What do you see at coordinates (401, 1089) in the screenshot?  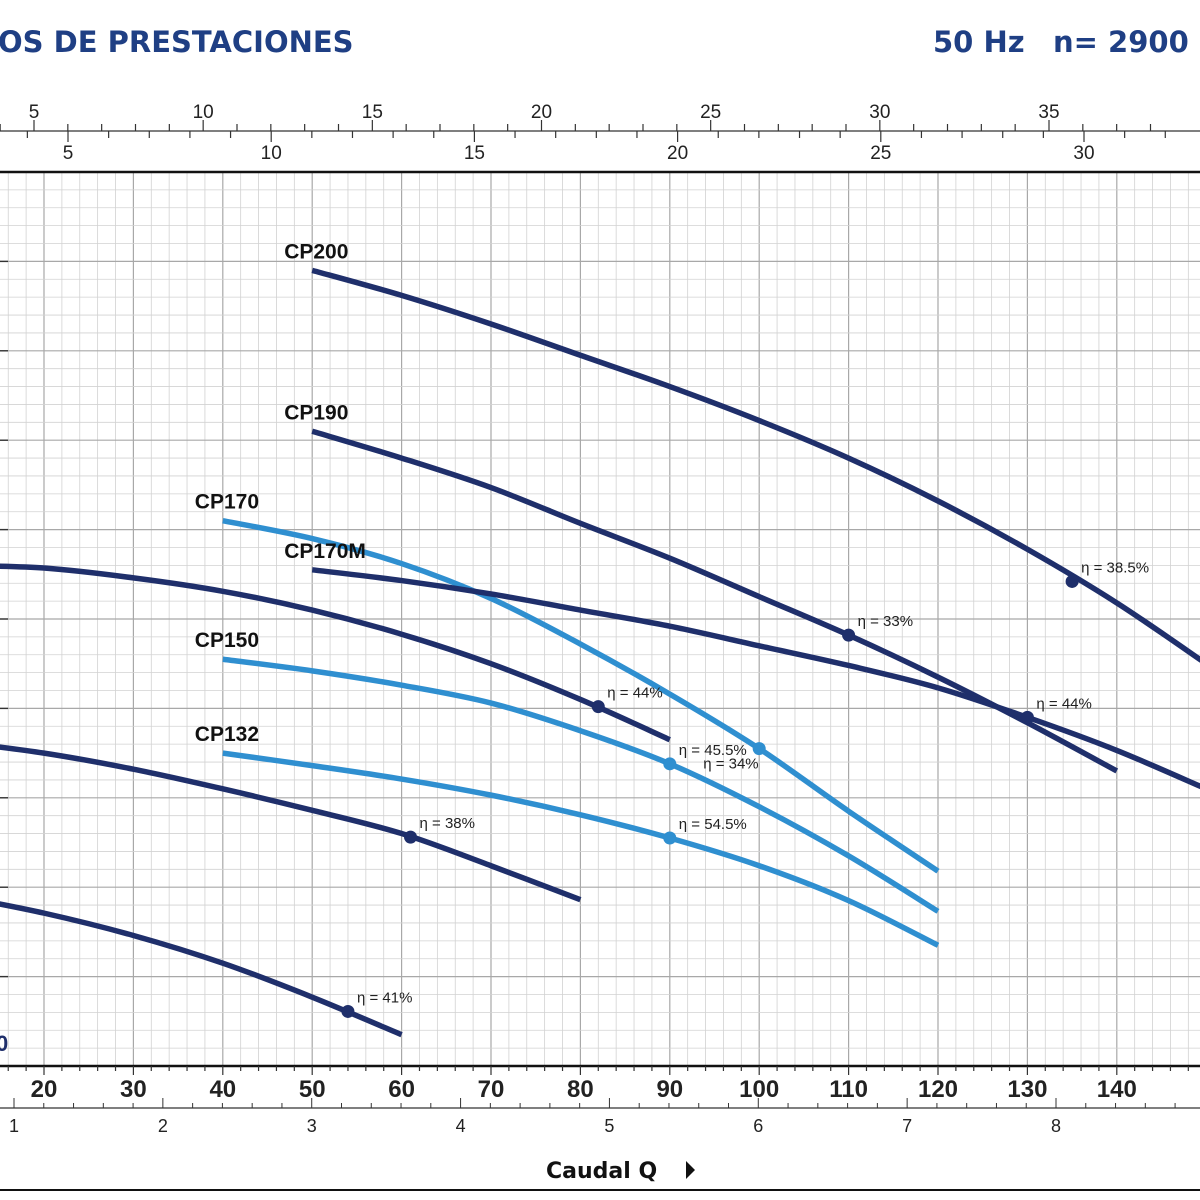 I see `x-tick-label: 60` at bounding box center [401, 1089].